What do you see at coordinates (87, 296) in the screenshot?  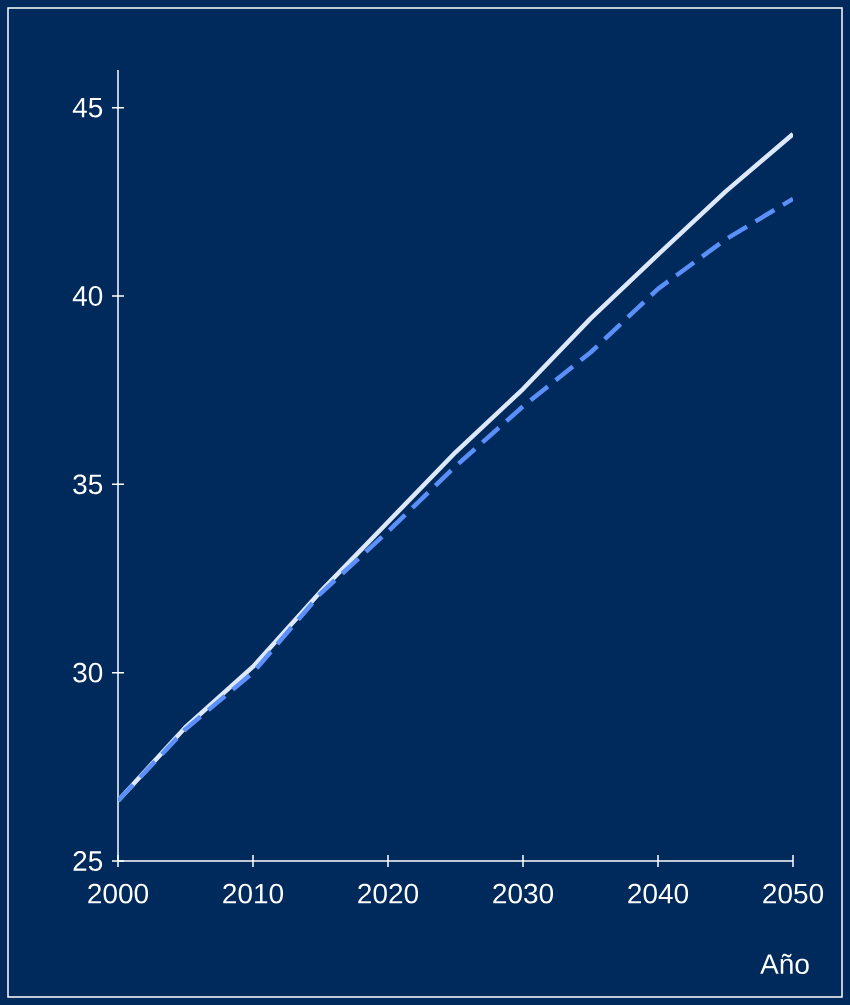 I see `y-tick-label: 40` at bounding box center [87, 296].